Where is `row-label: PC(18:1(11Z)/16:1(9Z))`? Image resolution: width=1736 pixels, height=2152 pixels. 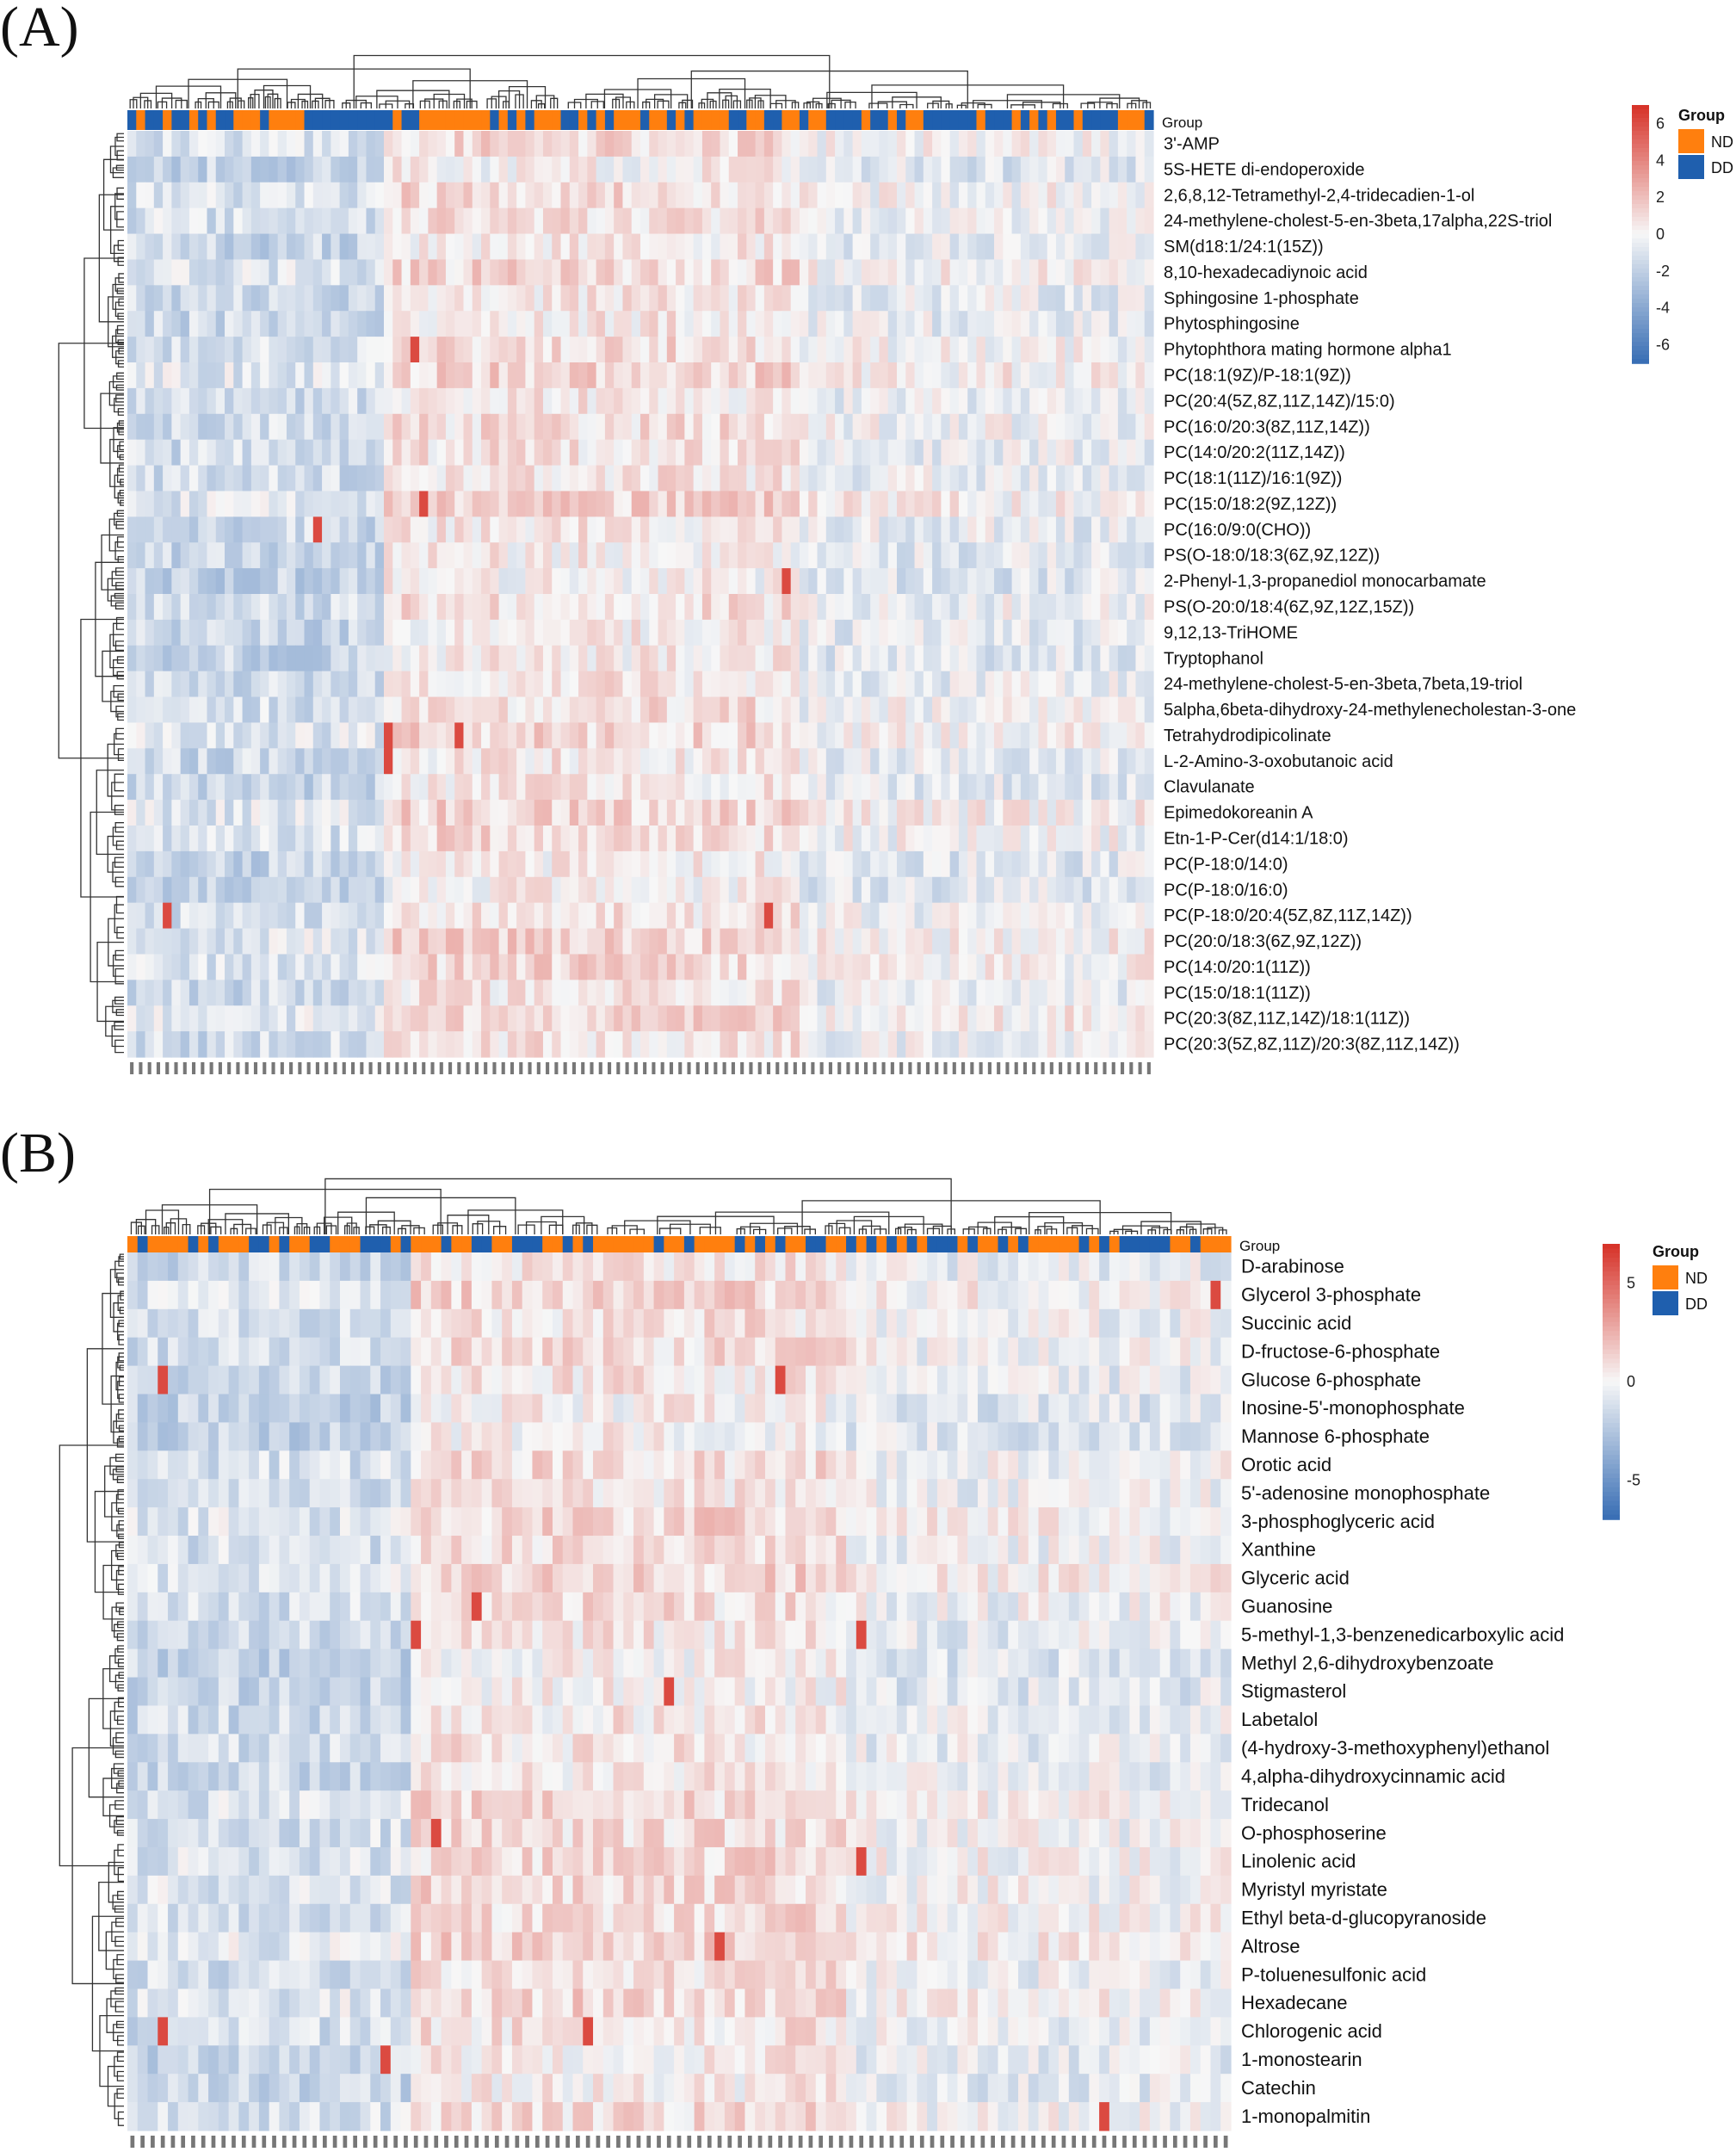
row-label: PC(18:1(11Z)/16:1(9Z)) is located at coordinates (1253, 478).